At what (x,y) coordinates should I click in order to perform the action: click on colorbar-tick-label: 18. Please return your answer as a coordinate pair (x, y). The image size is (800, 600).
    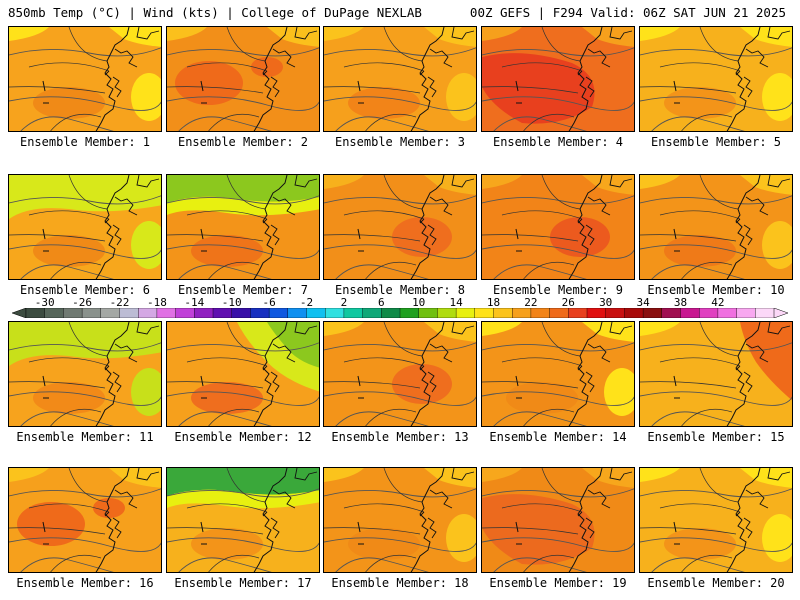
    Looking at the image, I should click on (493, 302).